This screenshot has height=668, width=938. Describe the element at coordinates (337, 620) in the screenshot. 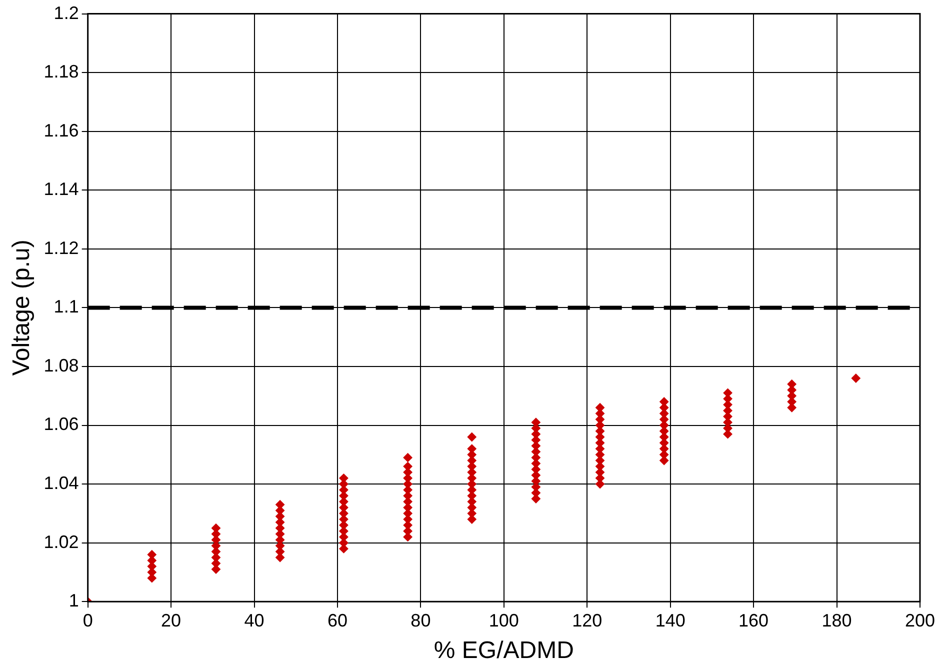

I see `x-tick-label: 60` at that location.